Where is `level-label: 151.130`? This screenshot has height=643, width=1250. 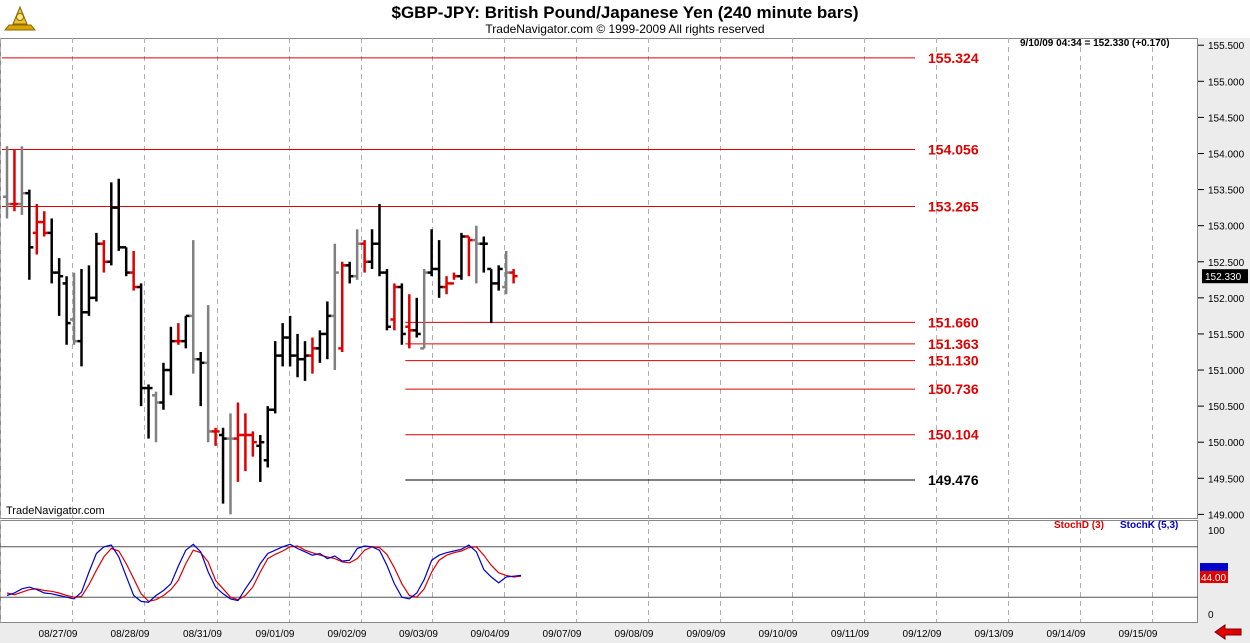
level-label: 151.130 is located at coordinates (953, 361).